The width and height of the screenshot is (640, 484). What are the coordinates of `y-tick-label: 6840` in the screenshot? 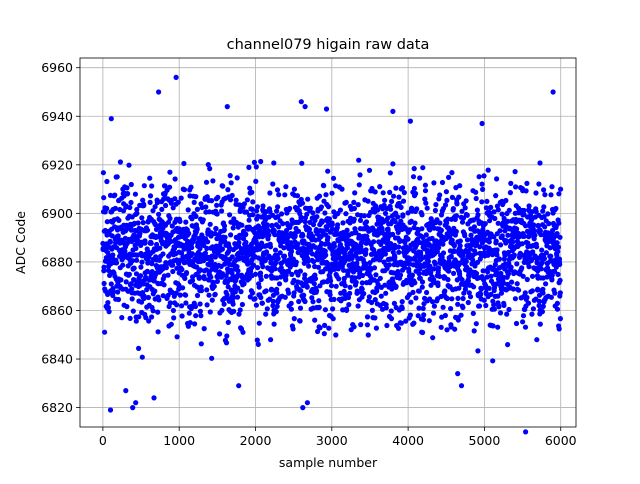 It's located at (57, 359).